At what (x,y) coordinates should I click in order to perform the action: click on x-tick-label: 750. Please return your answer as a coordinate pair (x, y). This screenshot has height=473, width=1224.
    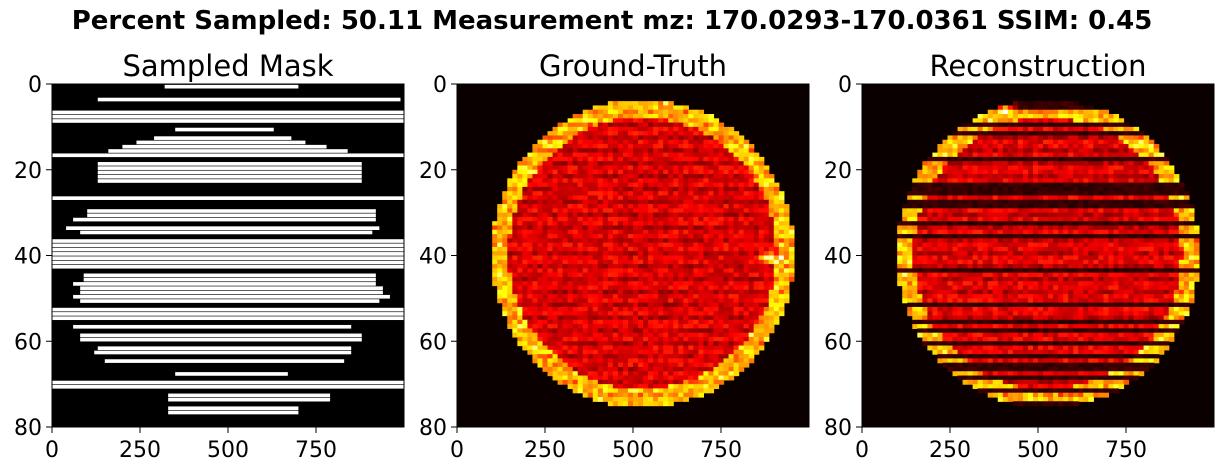
    Looking at the image, I should click on (316, 450).